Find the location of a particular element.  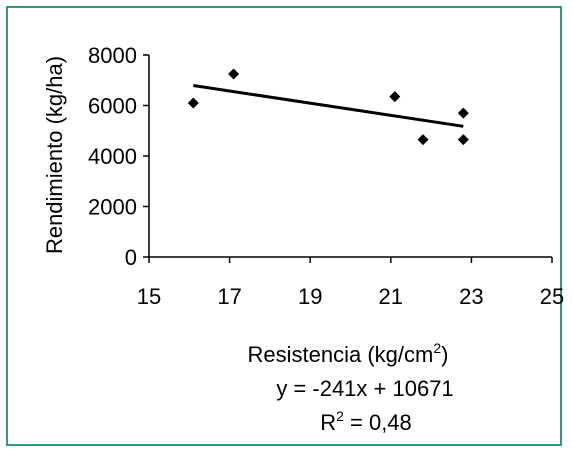

x-tick-label: 23 is located at coordinates (471, 296).